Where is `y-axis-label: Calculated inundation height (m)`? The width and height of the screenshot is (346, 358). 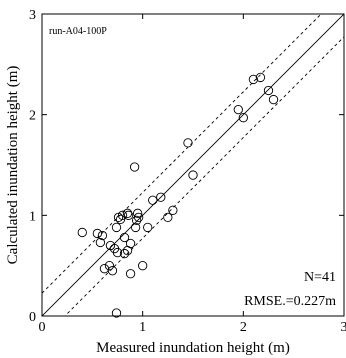 y-axis-label: Calculated inundation height (m) is located at coordinates (13, 165).